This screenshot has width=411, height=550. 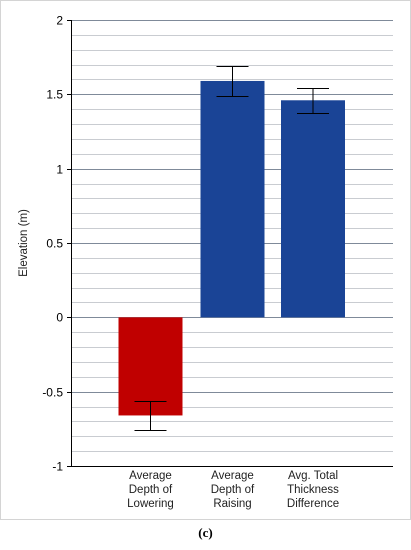 I want to click on y-tick-label: -0.5, so click(x=52, y=393).